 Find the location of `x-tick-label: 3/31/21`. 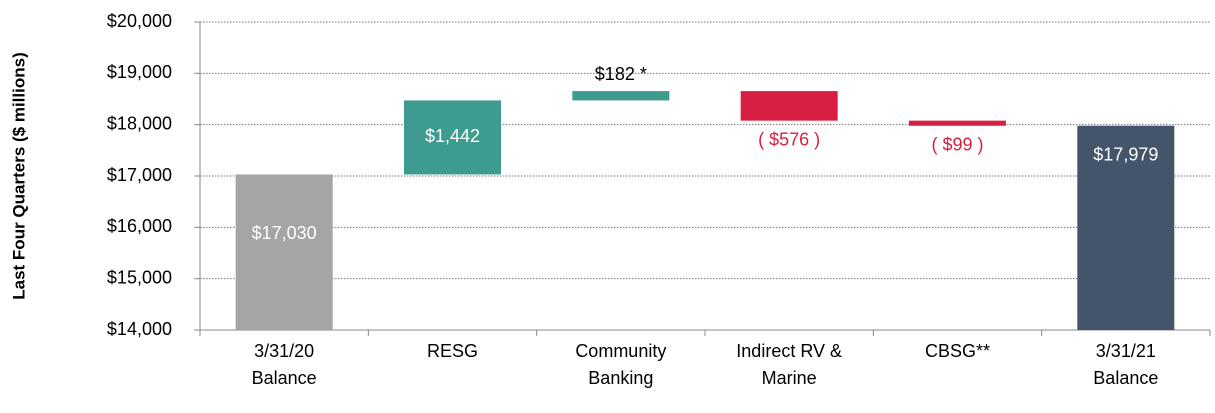

x-tick-label: 3/31/21 is located at coordinates (1126, 351).